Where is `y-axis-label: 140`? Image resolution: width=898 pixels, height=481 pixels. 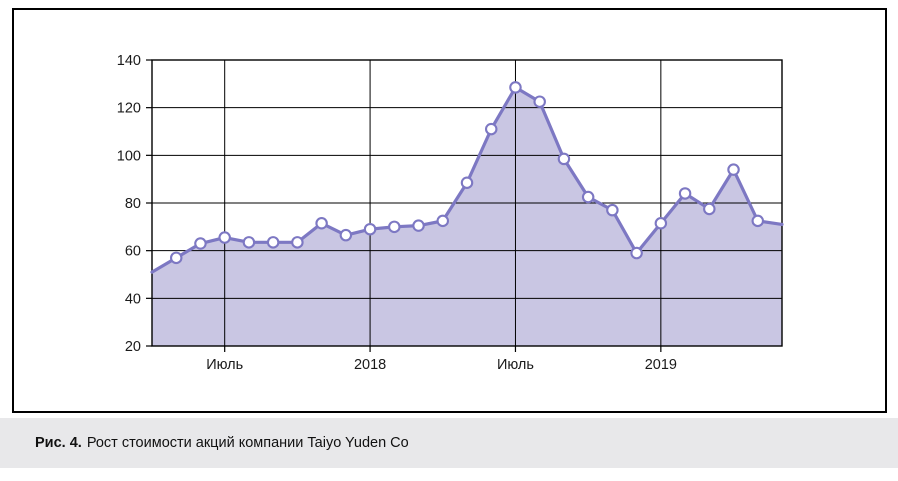
y-axis-label: 140 is located at coordinates (129, 61).